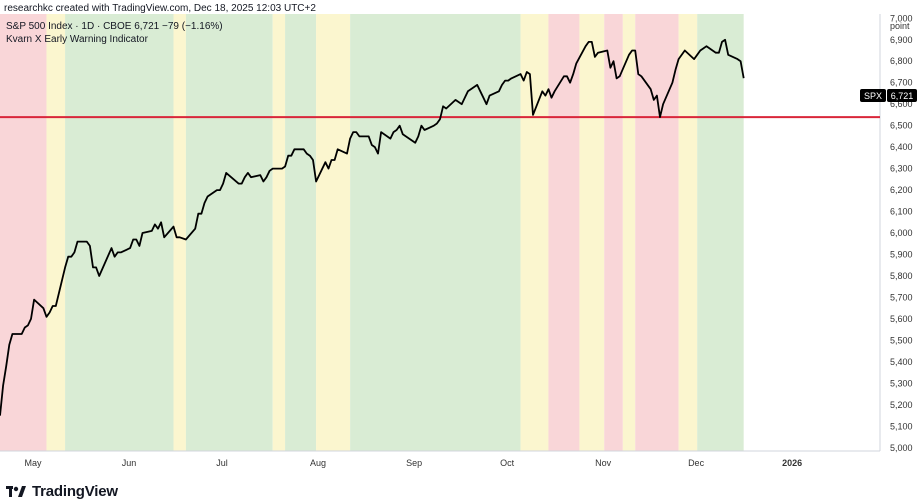  I want to click on y-tick-label: 6,200, so click(901, 190).